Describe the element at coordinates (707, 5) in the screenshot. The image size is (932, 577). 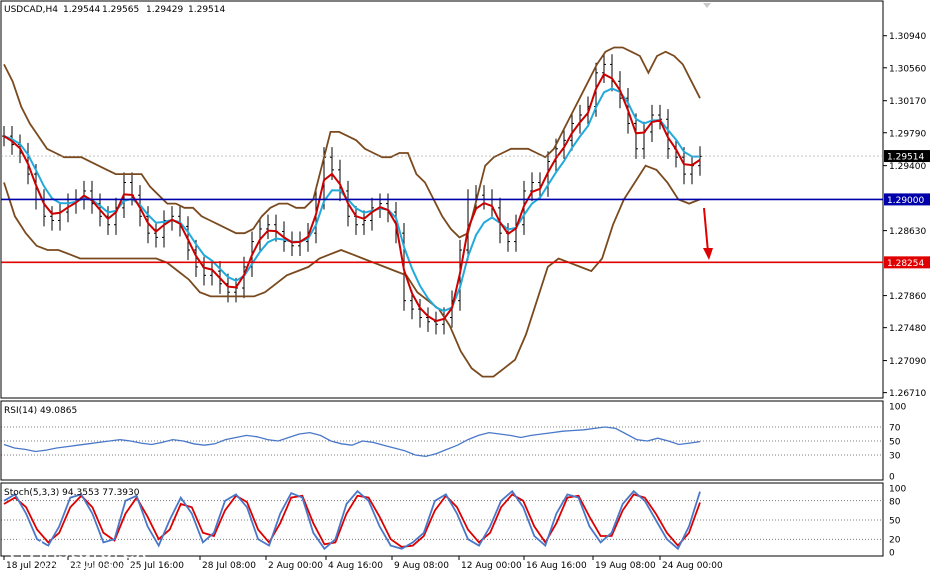
I see `scroll-marker-icon` at that location.